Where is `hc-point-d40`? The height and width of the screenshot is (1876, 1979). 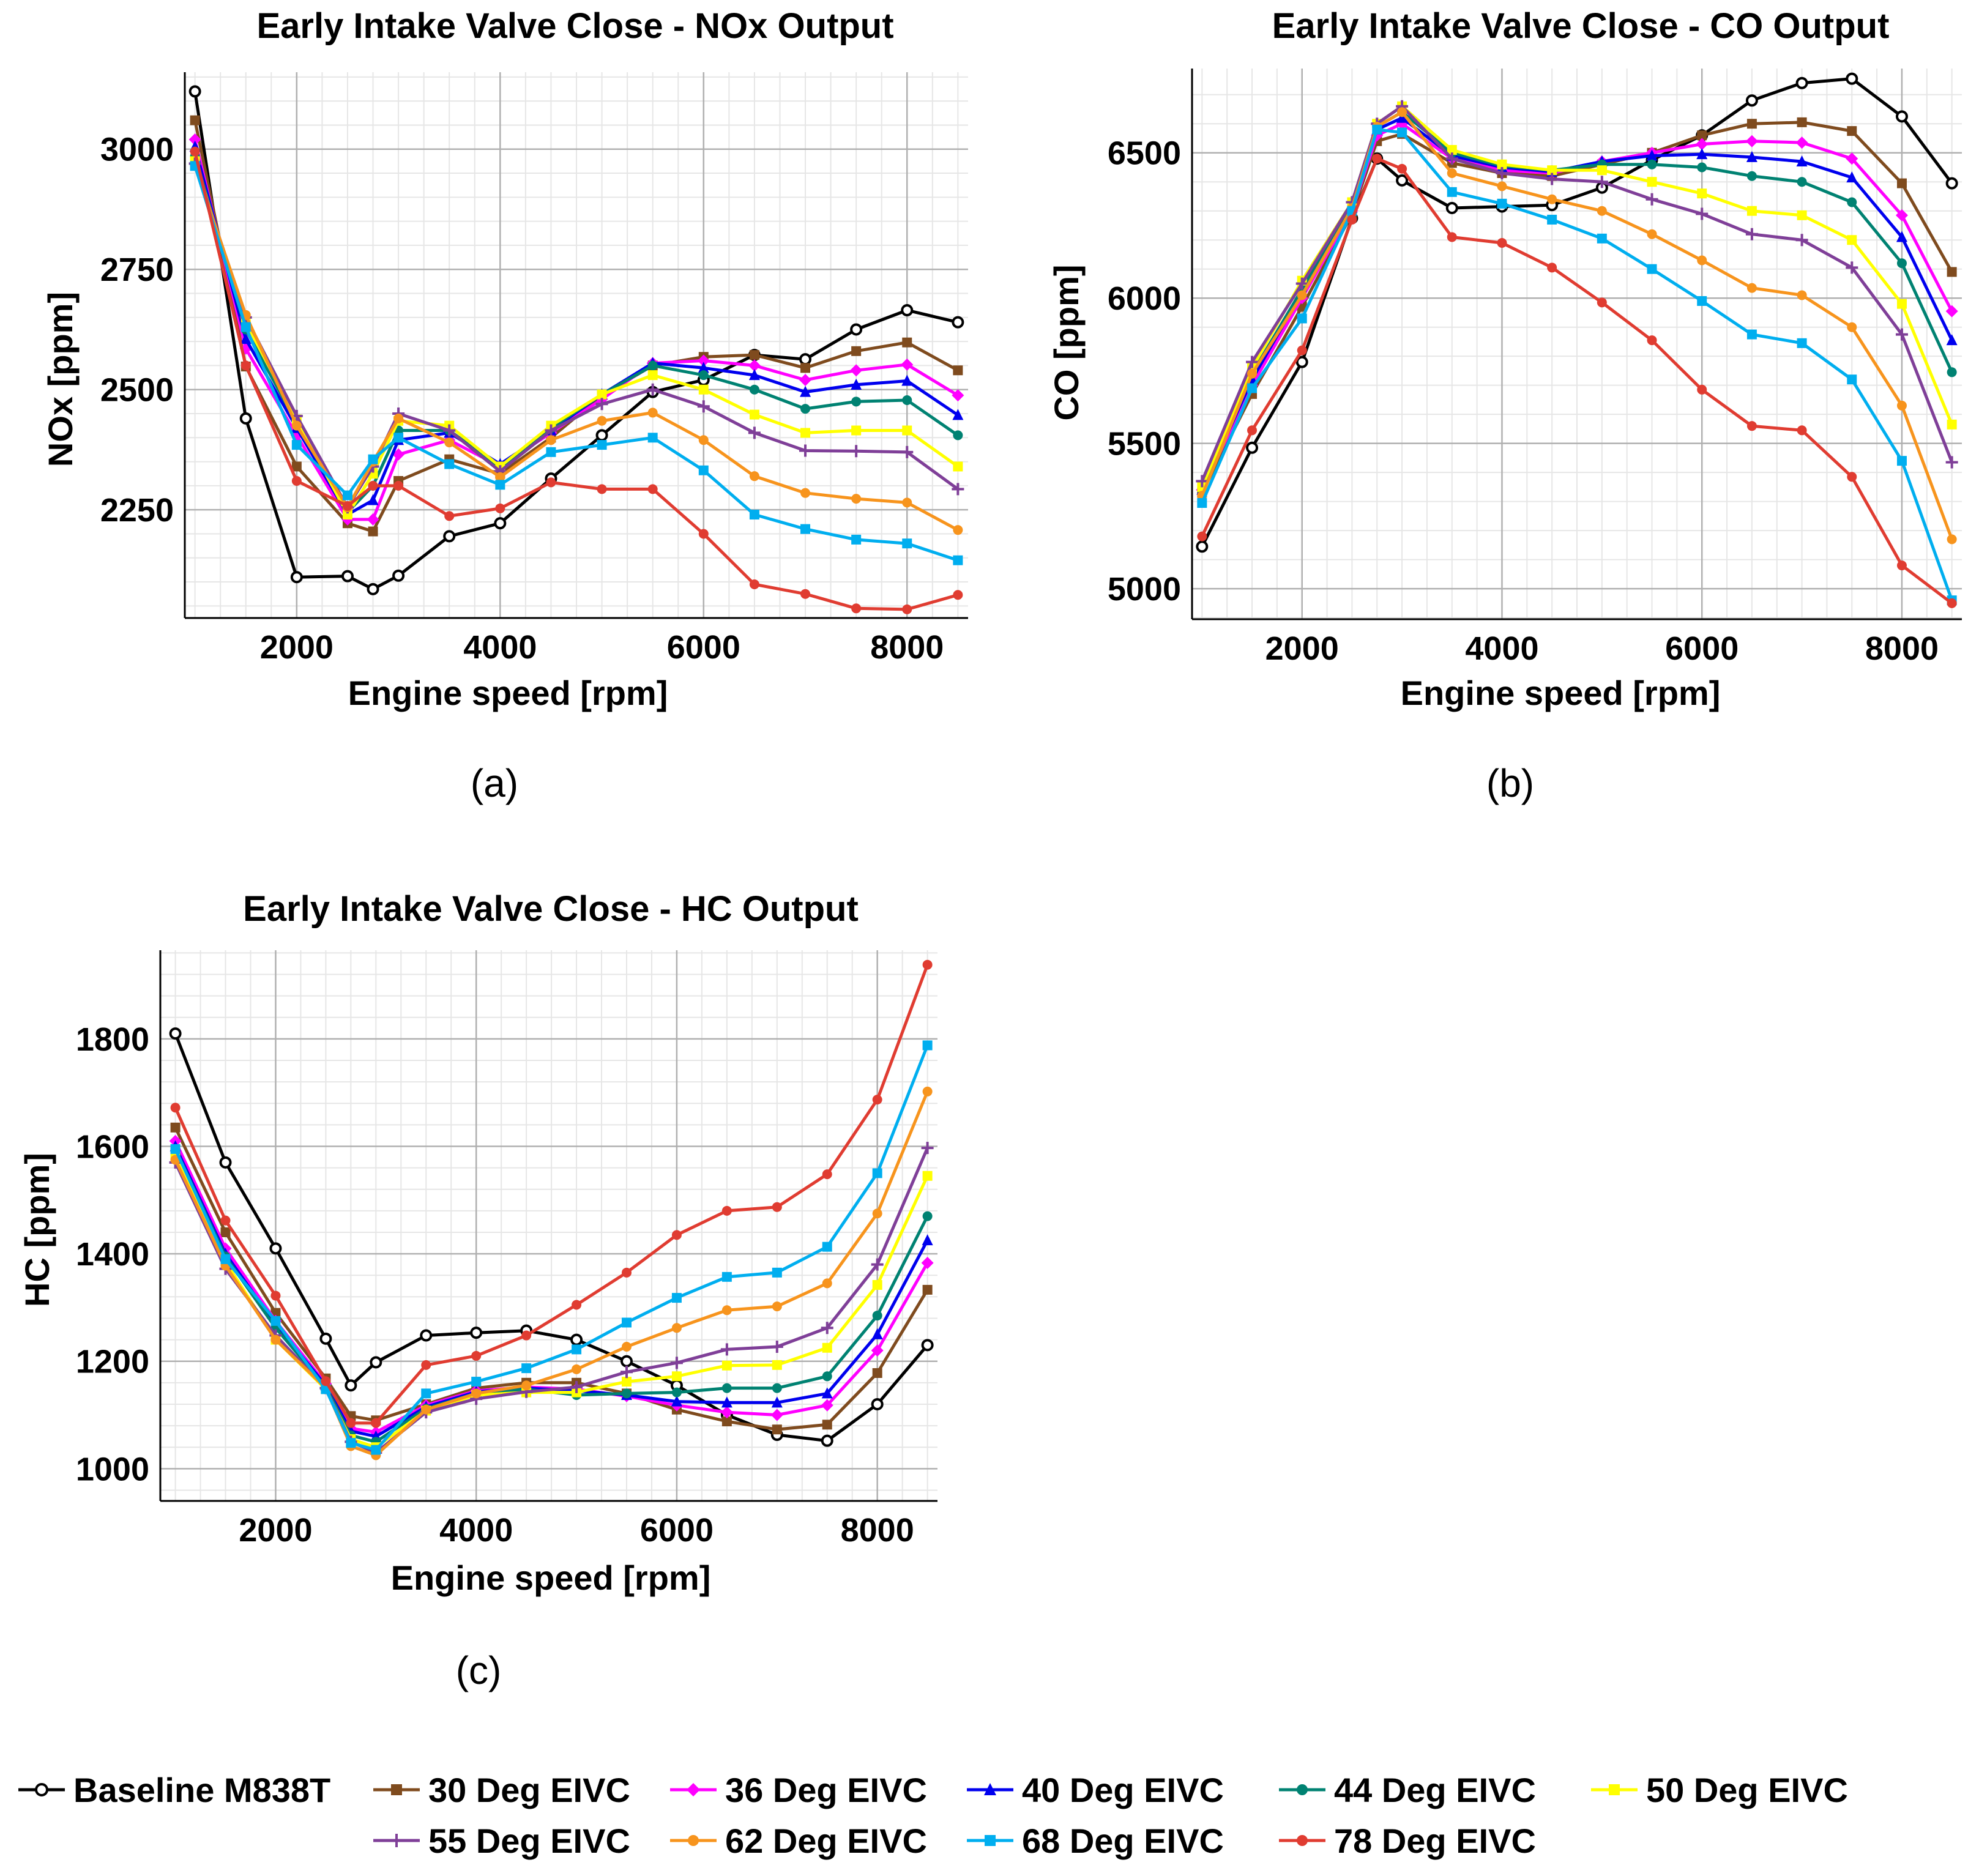 hc-point-d40 is located at coordinates (827, 1393).